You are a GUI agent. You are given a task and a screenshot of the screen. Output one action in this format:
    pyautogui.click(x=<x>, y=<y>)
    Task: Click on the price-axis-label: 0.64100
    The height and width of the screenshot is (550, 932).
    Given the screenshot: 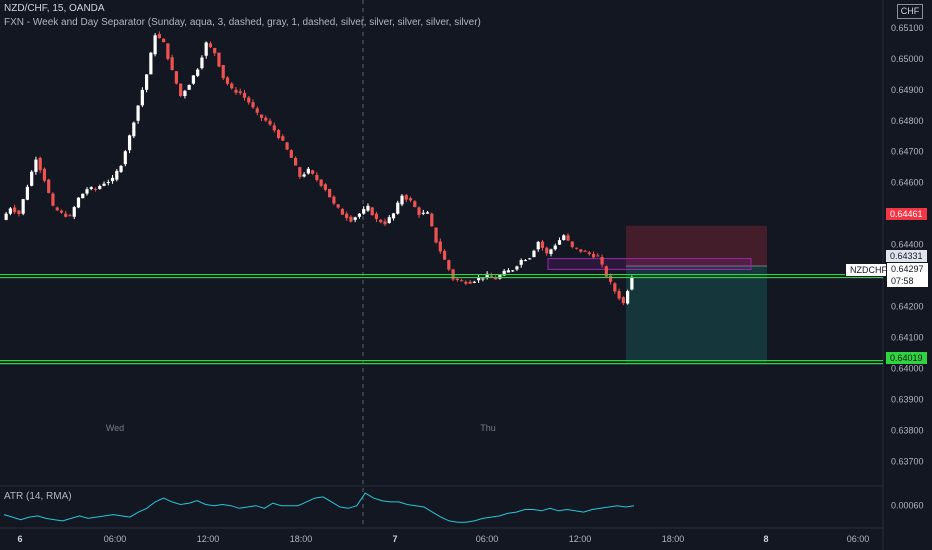 What is the action you would take?
    pyautogui.click(x=907, y=338)
    